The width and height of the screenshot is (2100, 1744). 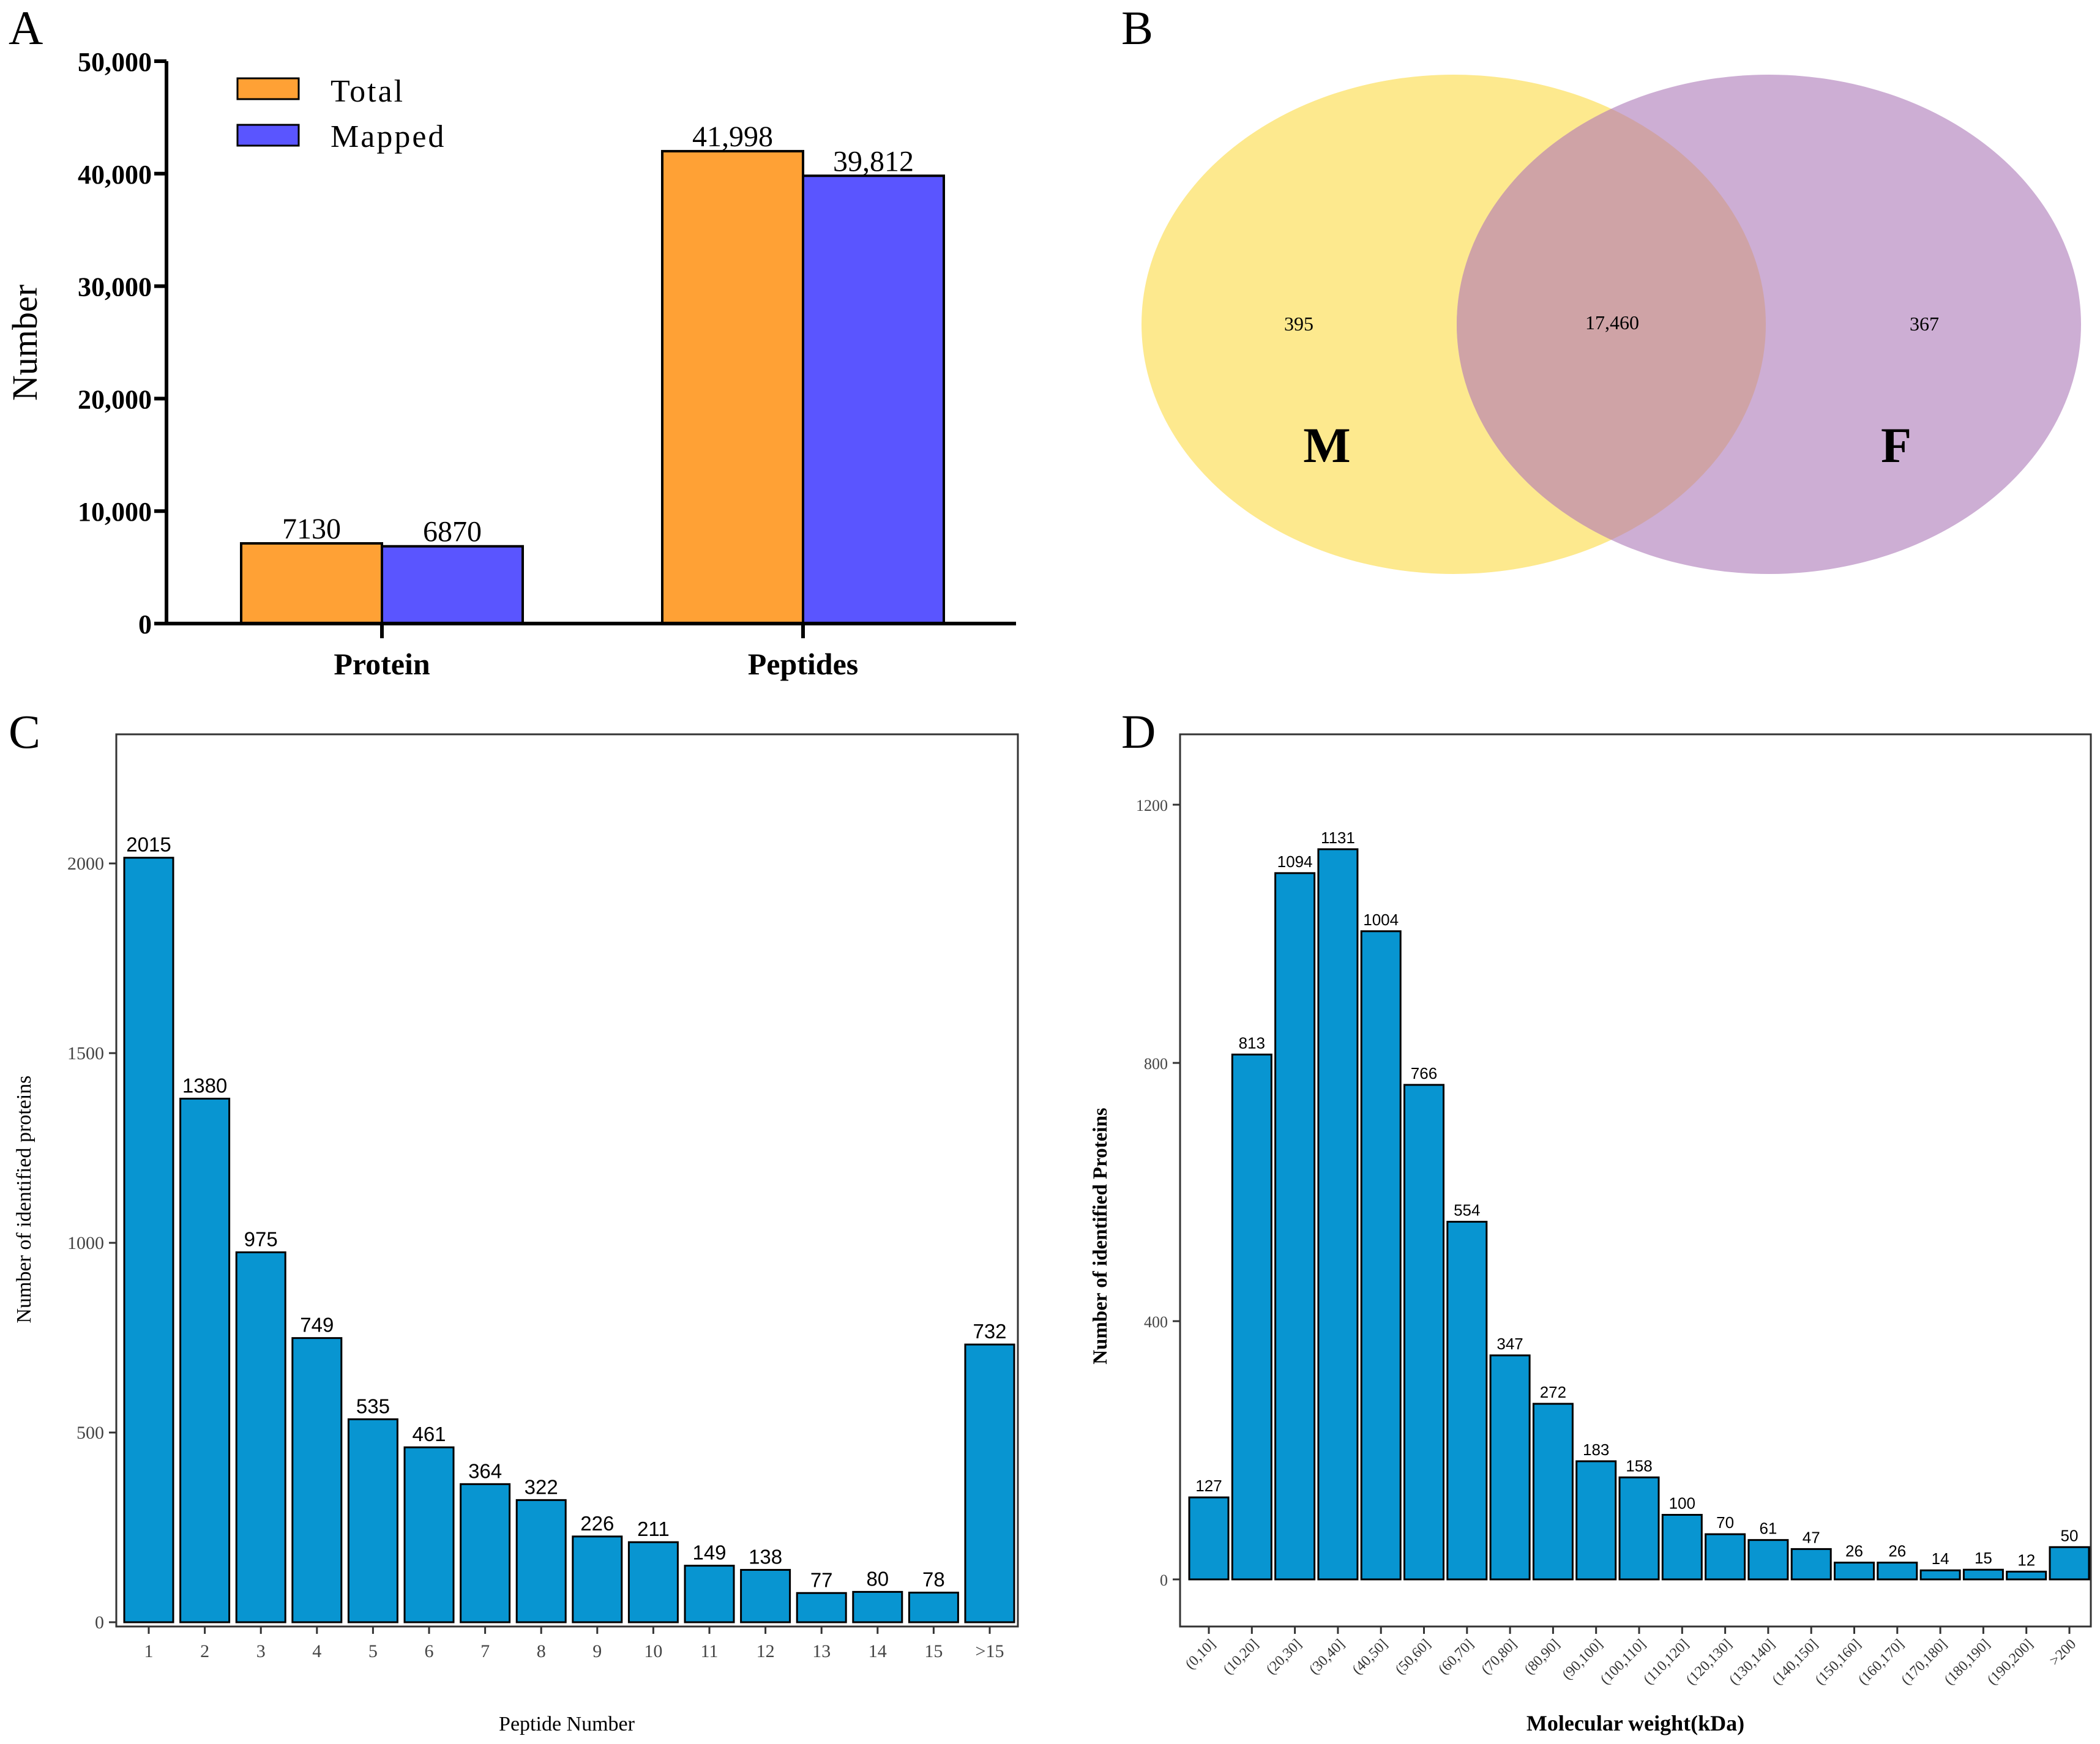 What do you see at coordinates (373, 1406) in the screenshot?
I see `panel-c-bar-value-label: 535` at bounding box center [373, 1406].